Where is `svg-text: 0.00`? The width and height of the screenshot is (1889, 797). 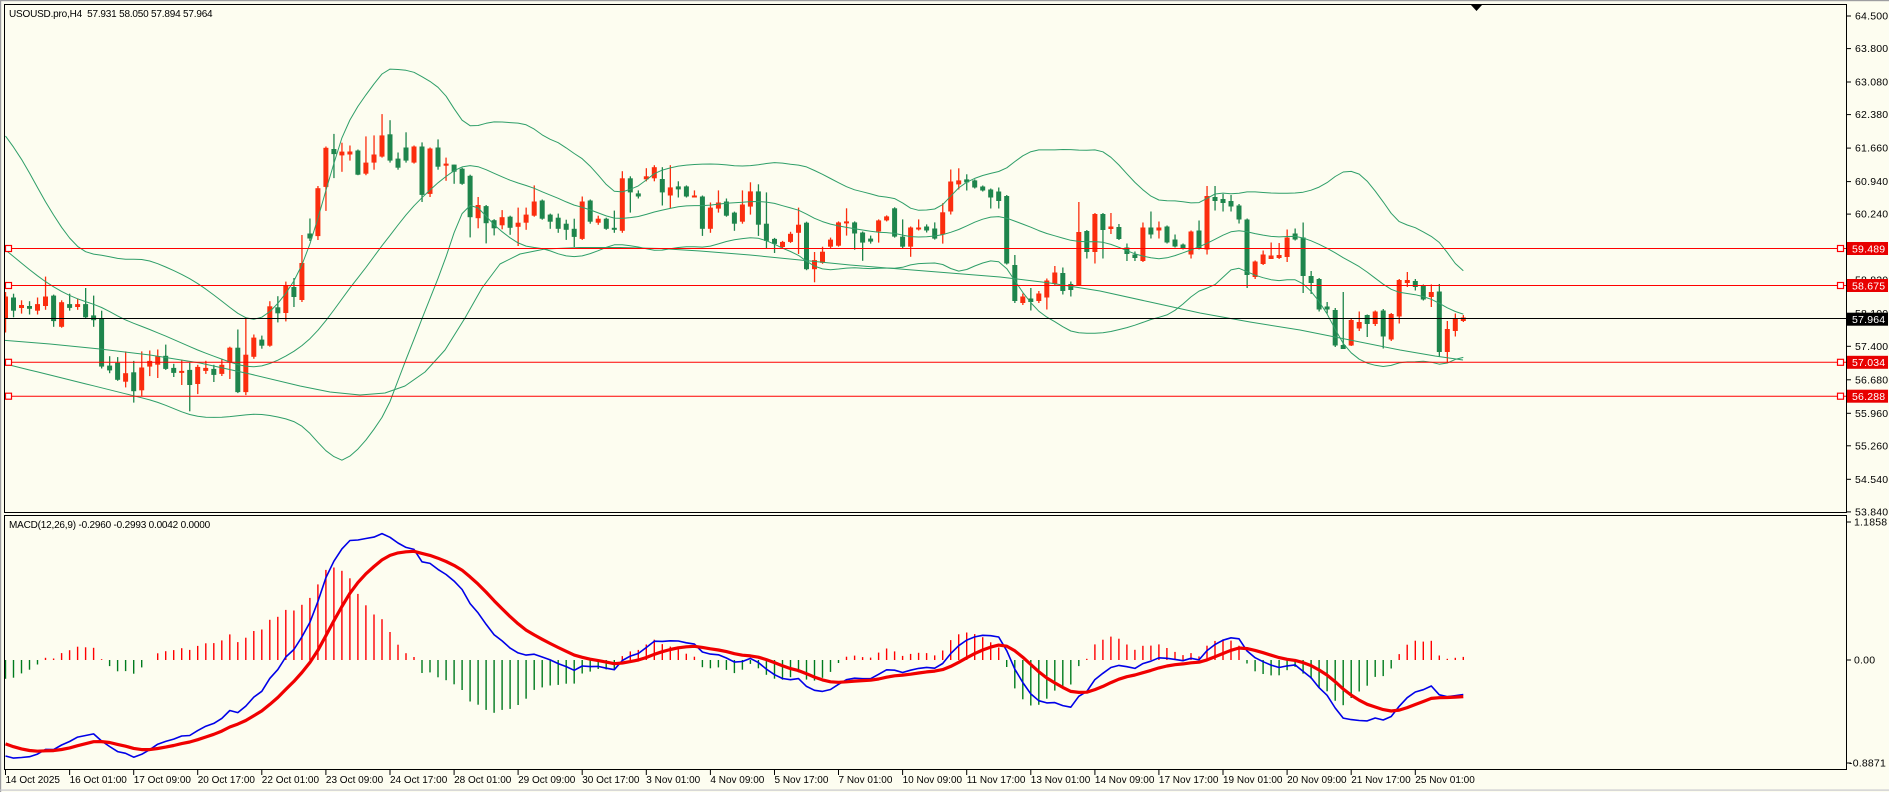 svg-text: 0.00 is located at coordinates (1864, 661).